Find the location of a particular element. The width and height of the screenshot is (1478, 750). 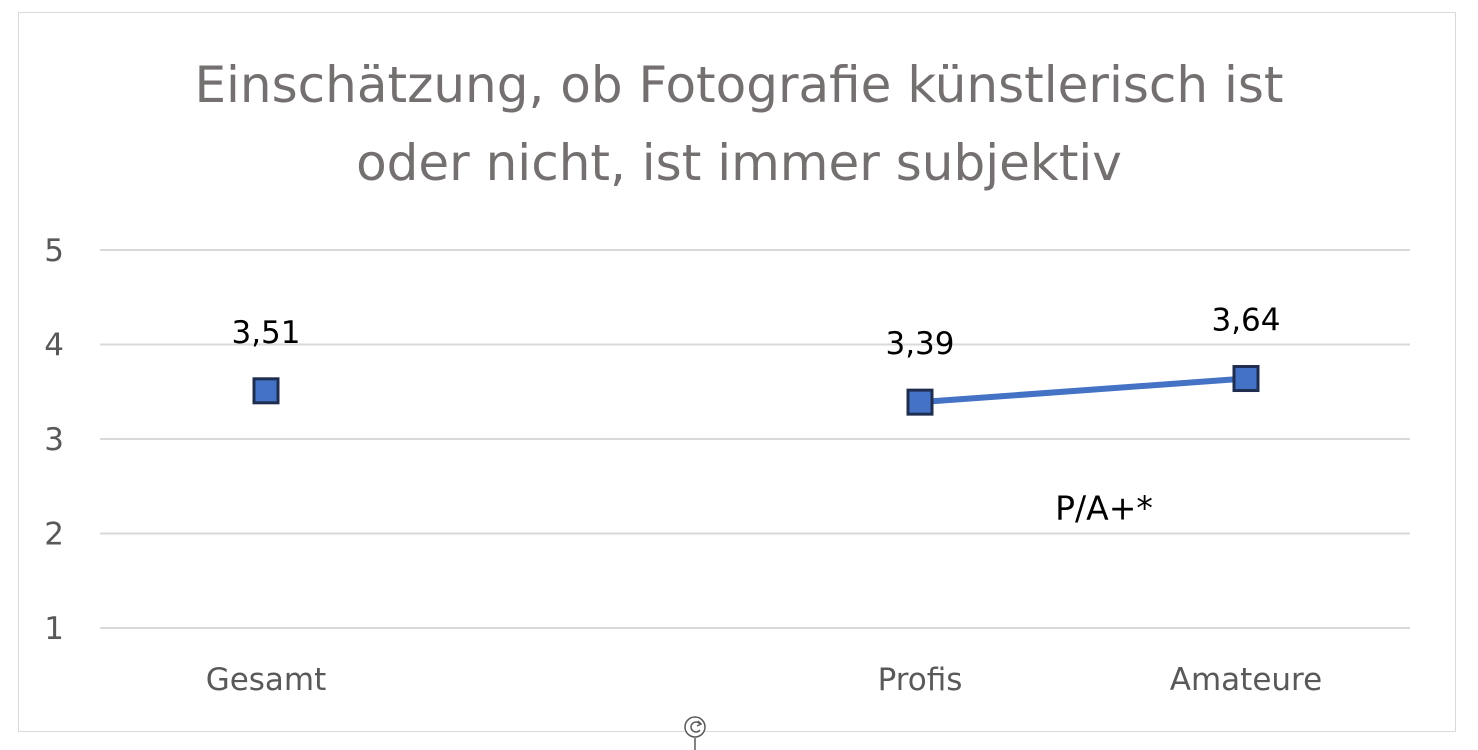

data-label: 3,39 is located at coordinates (919, 344).